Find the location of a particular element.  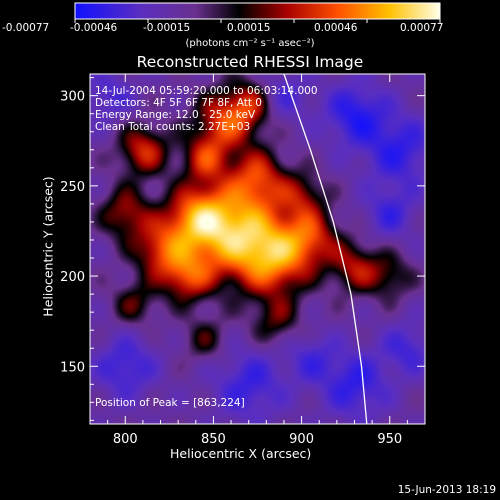

x-tick-label-2: 900 is located at coordinates (301, 439).